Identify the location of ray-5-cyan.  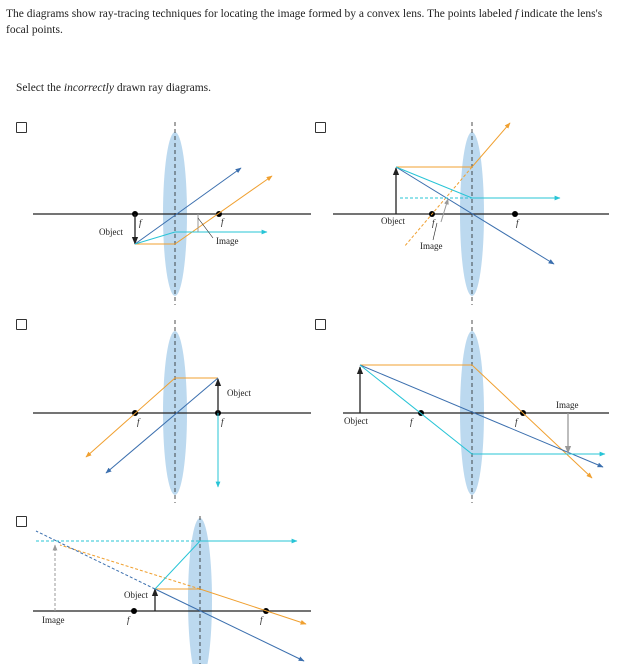
(226, 564).